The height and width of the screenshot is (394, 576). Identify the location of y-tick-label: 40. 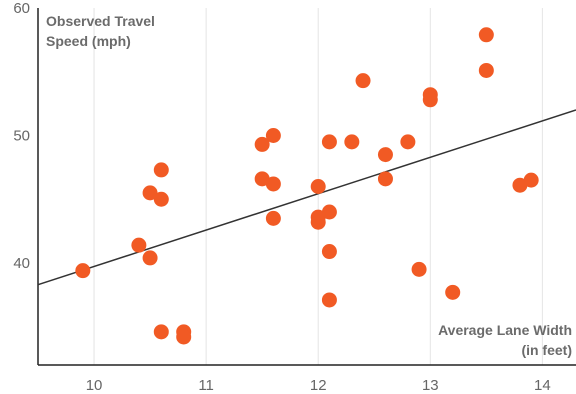
(21, 263).